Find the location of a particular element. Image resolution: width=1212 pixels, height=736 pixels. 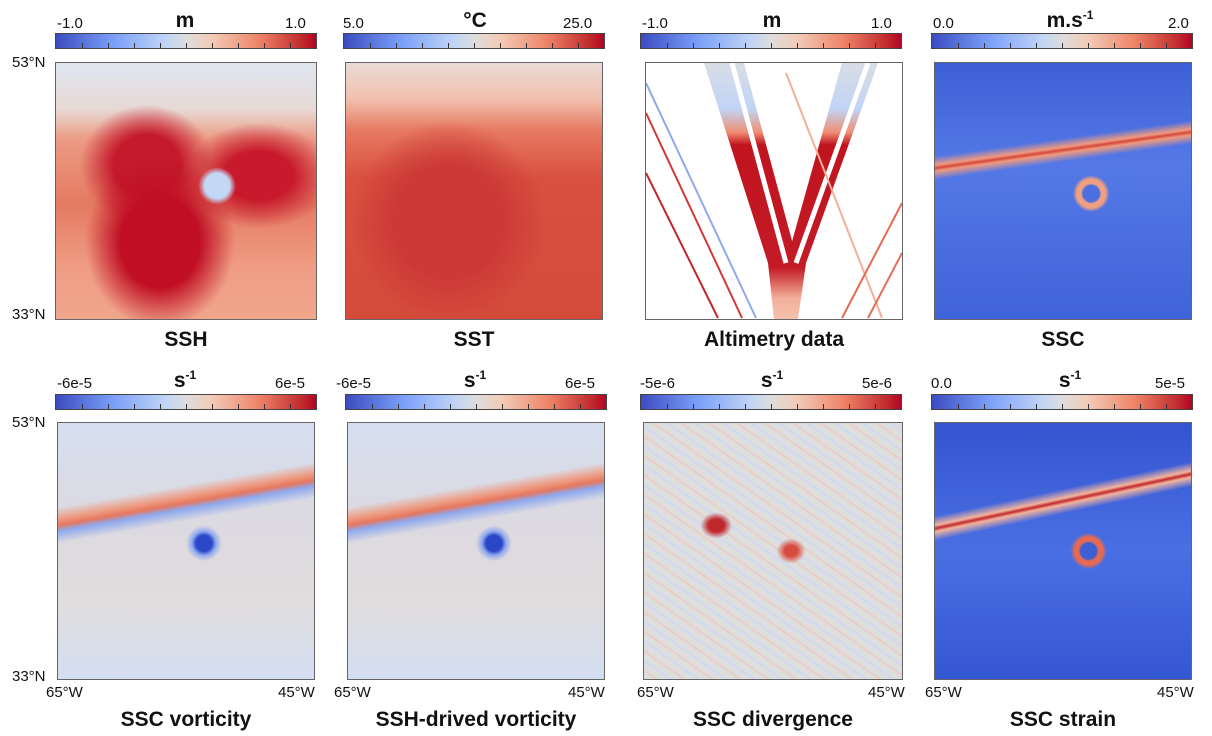

colorbar-max-label: 6e-5 is located at coordinates (580, 383).